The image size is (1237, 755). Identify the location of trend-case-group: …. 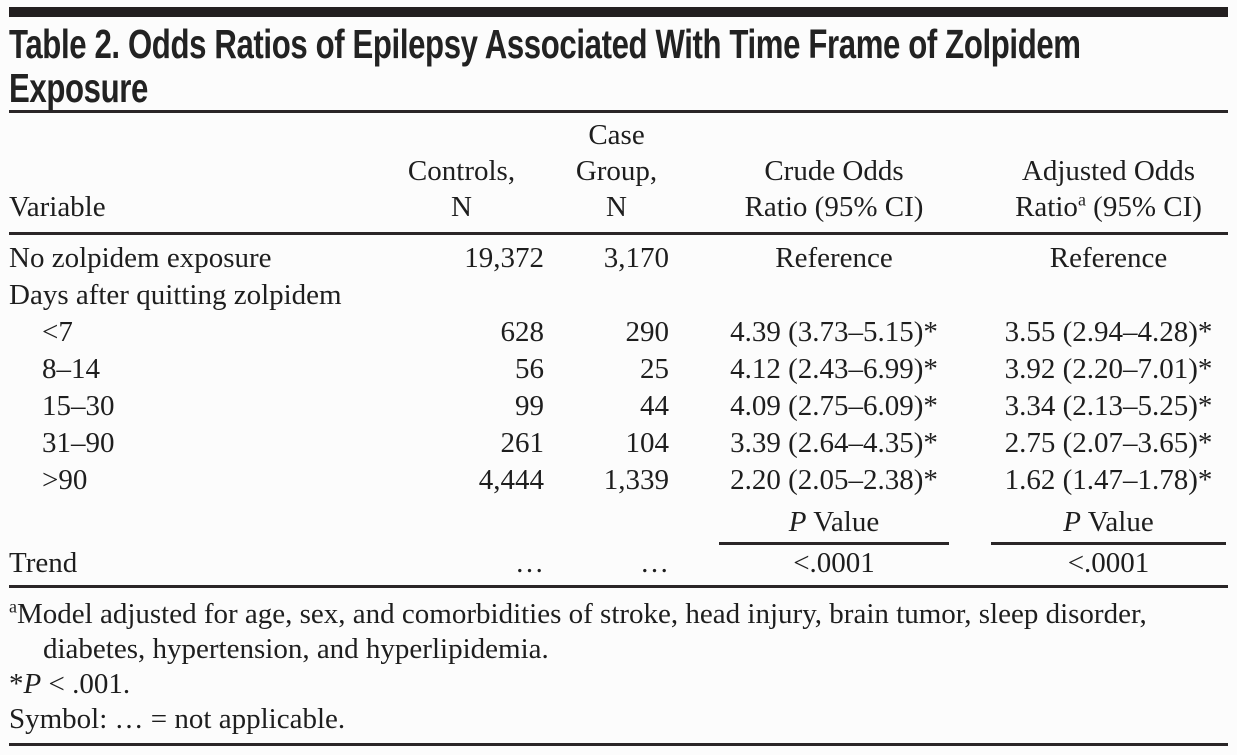
(616, 566).